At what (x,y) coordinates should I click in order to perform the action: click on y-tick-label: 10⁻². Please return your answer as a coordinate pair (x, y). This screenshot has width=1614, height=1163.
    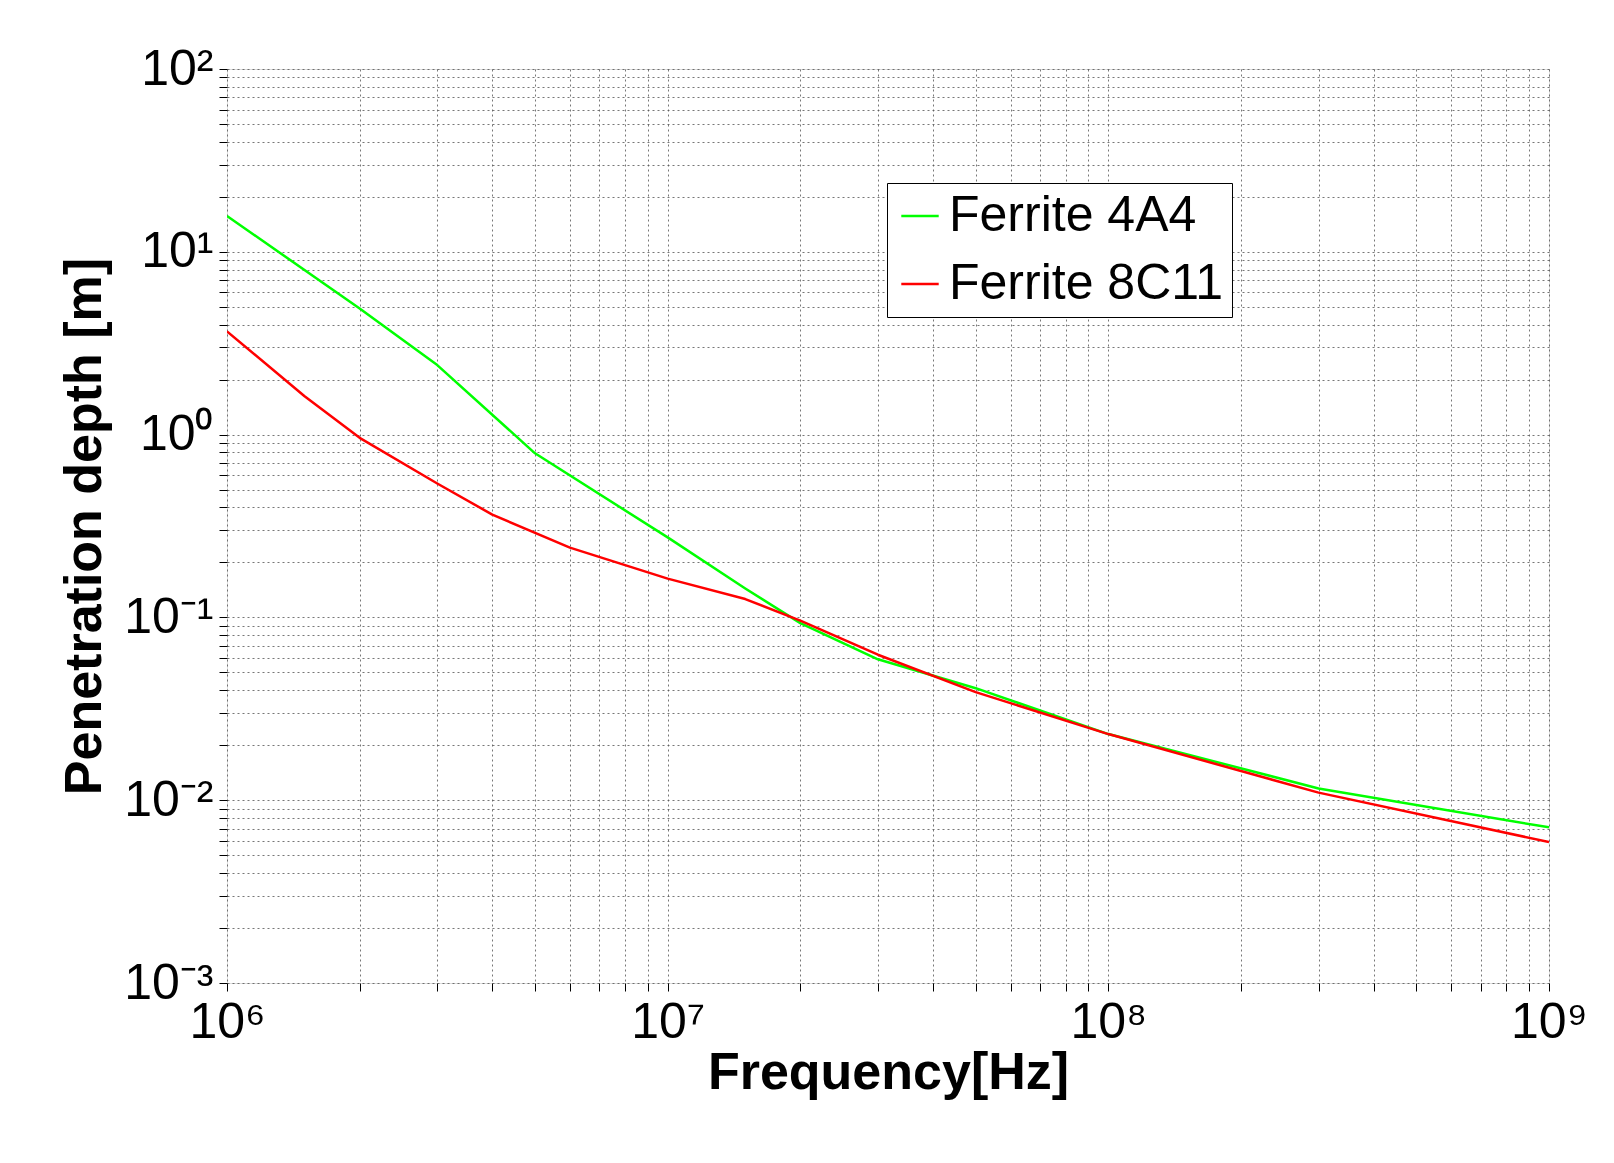
    Looking at the image, I should click on (169, 798).